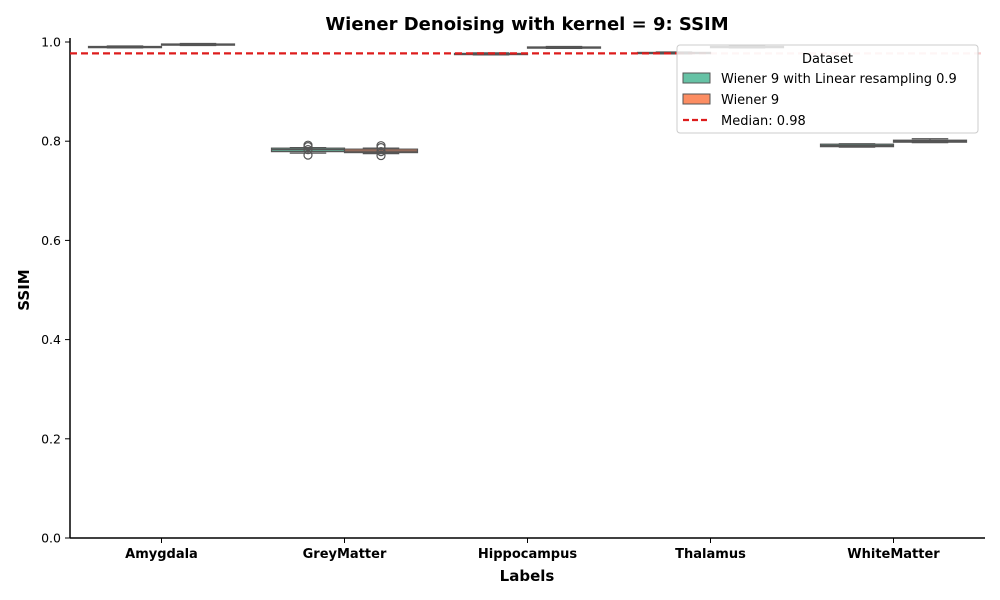  I want to click on x-tick-label: WhiteMatter, so click(893, 554).